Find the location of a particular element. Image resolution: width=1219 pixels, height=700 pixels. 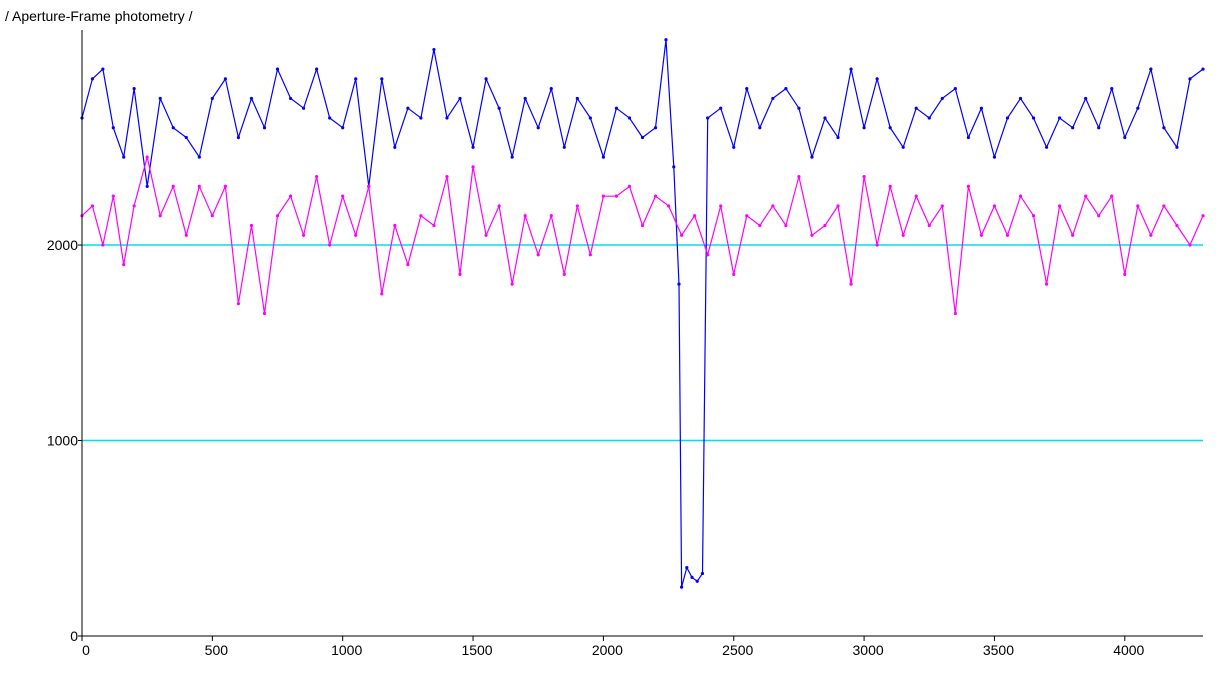

x-tick-label: 2000 is located at coordinates (607, 650).